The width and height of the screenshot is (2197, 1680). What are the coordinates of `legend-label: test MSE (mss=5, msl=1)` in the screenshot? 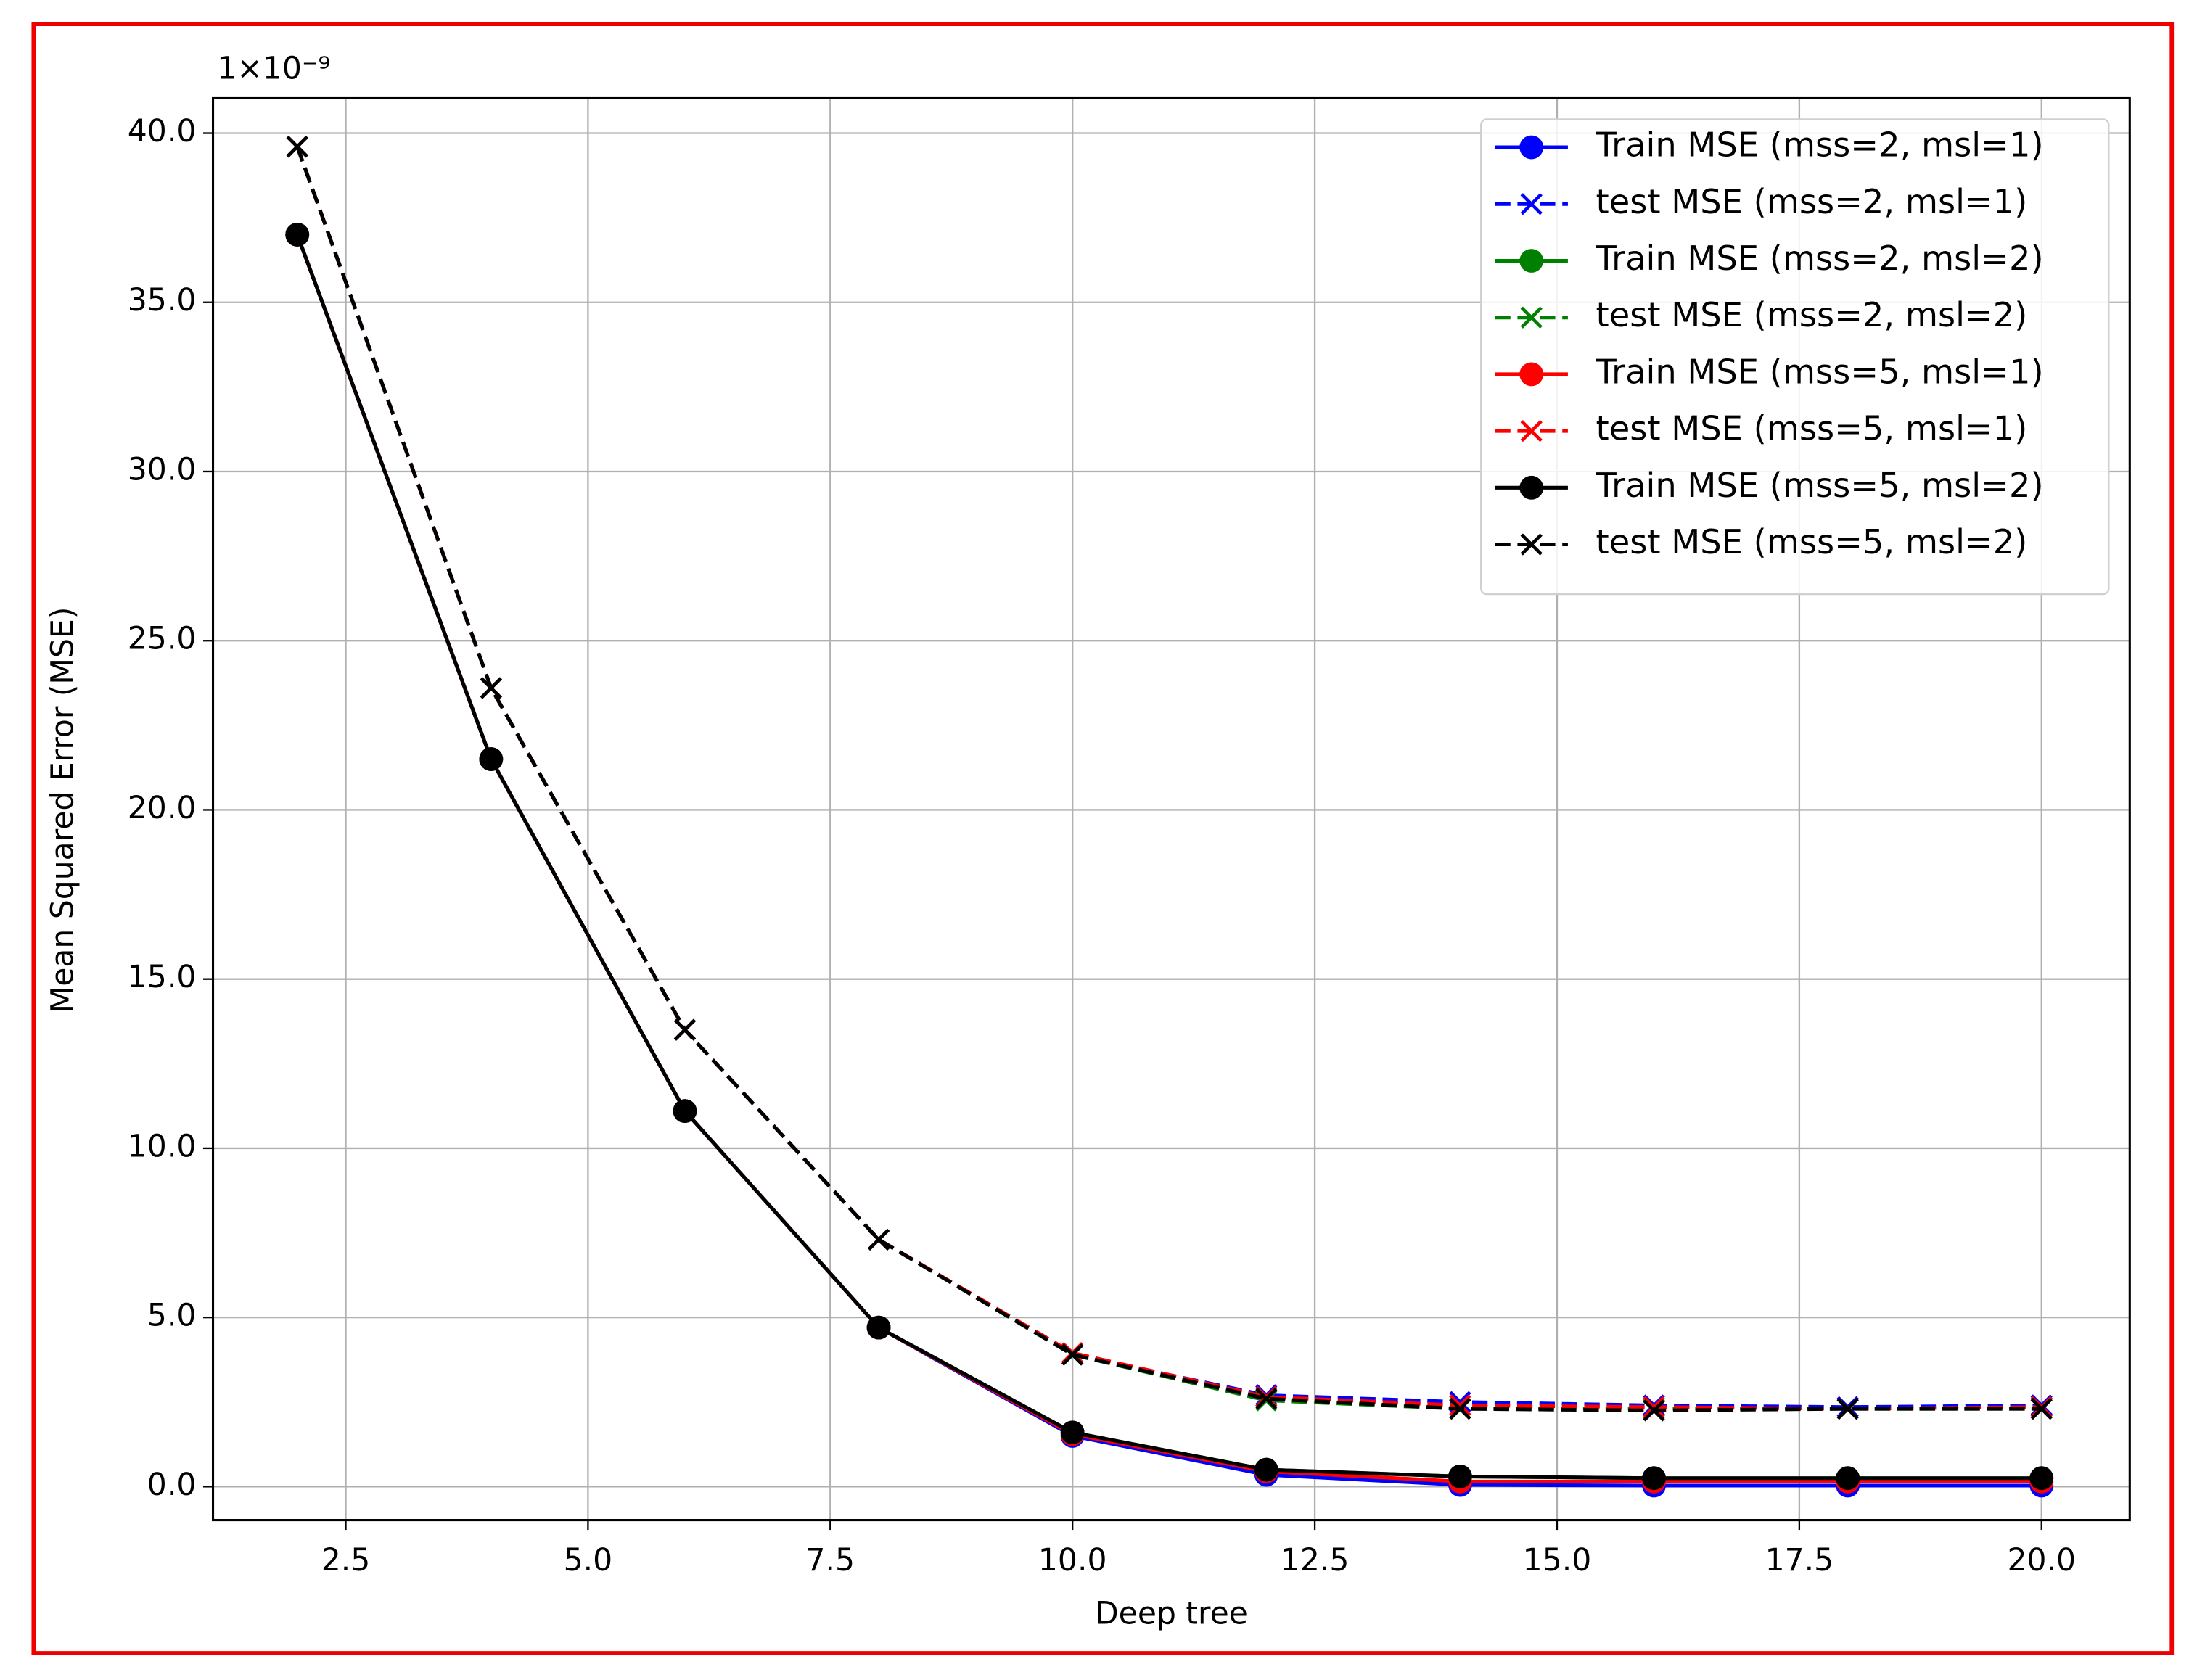 It's located at (1812, 428).